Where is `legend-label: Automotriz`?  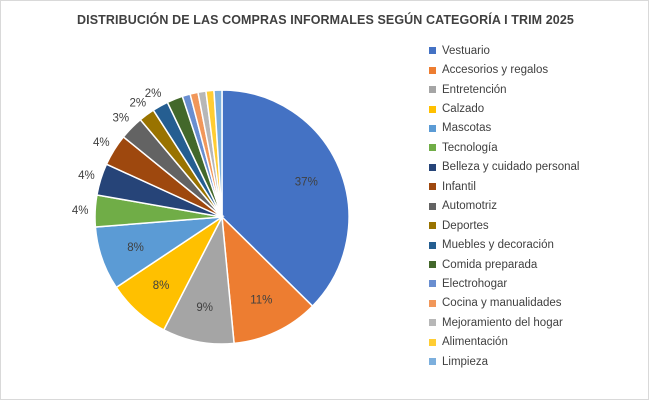 legend-label: Automotriz is located at coordinates (469, 206).